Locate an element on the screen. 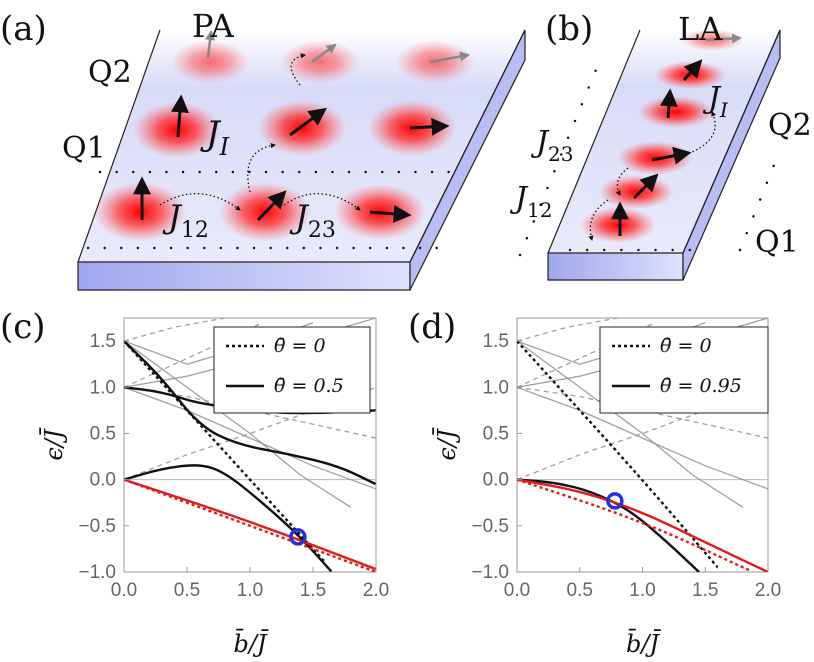  slab-b-front is located at coordinates (615, 266).